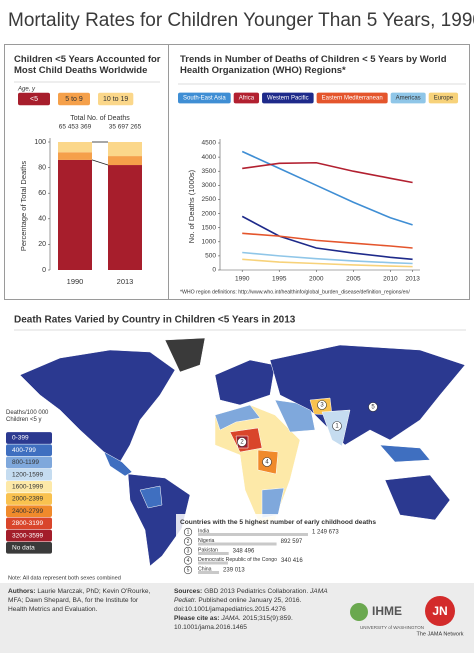 The height and width of the screenshot is (653, 474). Describe the element at coordinates (42, 167) in the screenshot. I see `y-tick-label: 80` at that location.